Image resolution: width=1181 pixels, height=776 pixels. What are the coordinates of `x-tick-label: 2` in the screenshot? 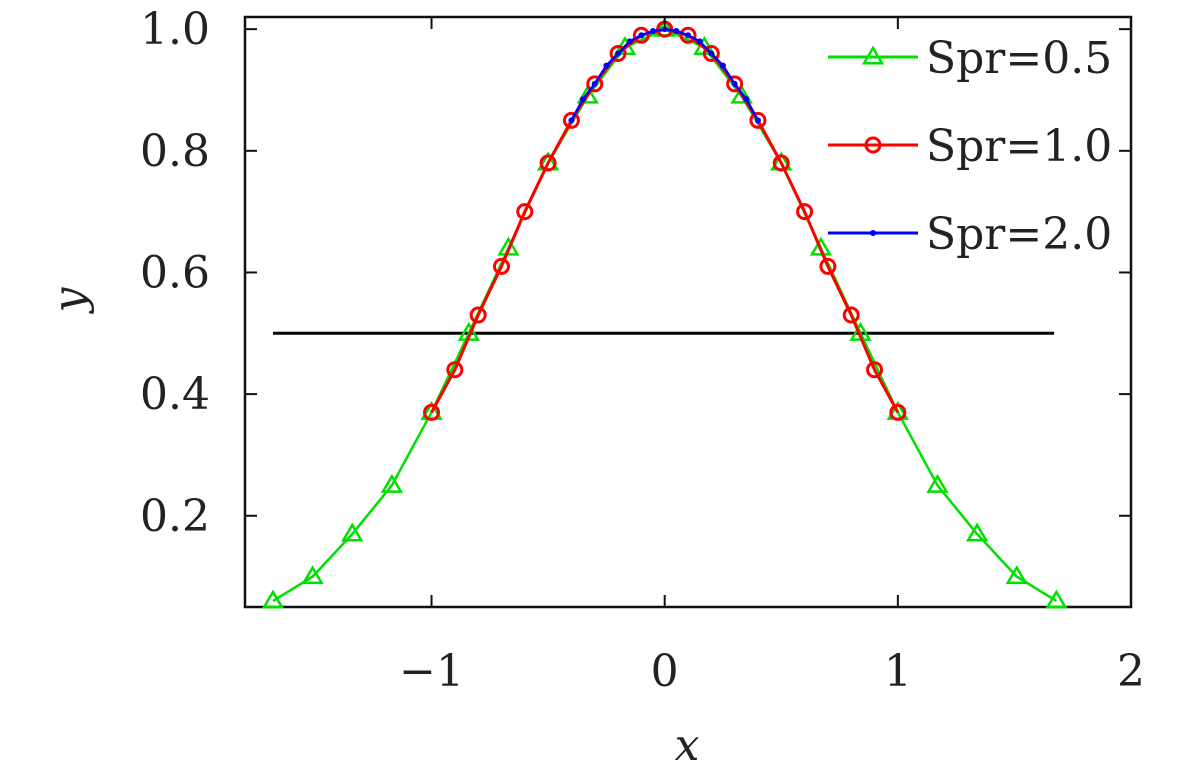 It's located at (1131, 671).